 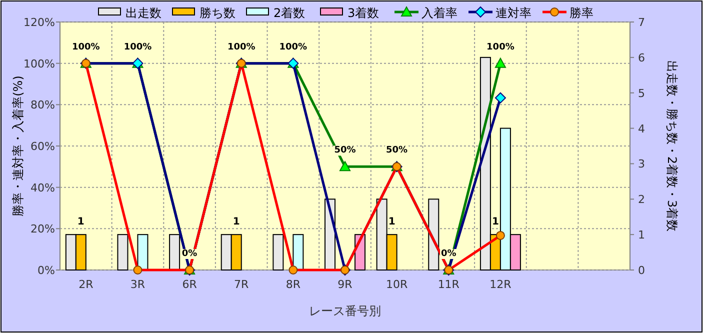 What do you see at coordinates (242, 284) in the screenshot?
I see `x-tick-label: 7R` at bounding box center [242, 284].